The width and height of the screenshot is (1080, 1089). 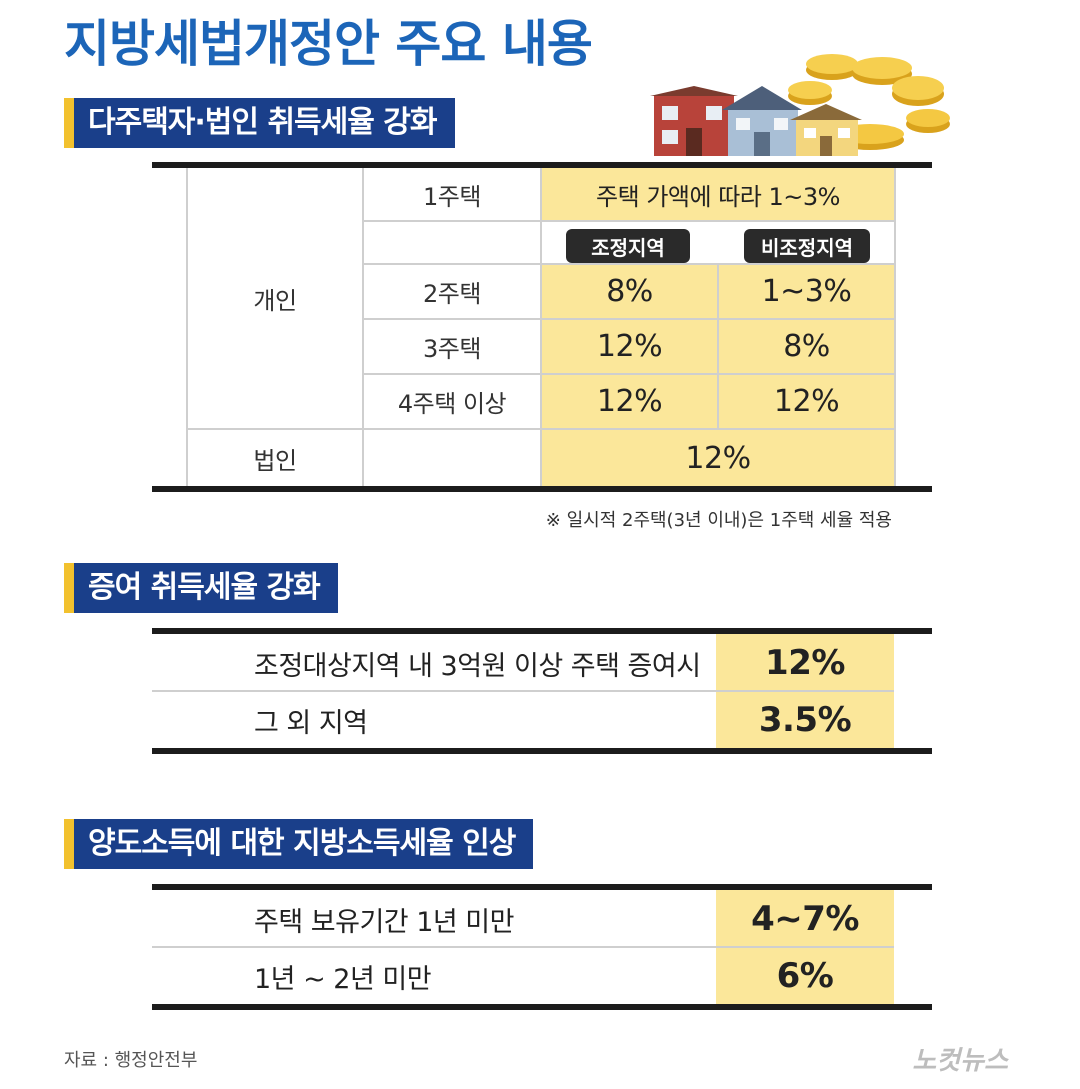 What do you see at coordinates (452, 196) in the screenshot?
I see `row-label-one-house: 1주택` at bounding box center [452, 196].